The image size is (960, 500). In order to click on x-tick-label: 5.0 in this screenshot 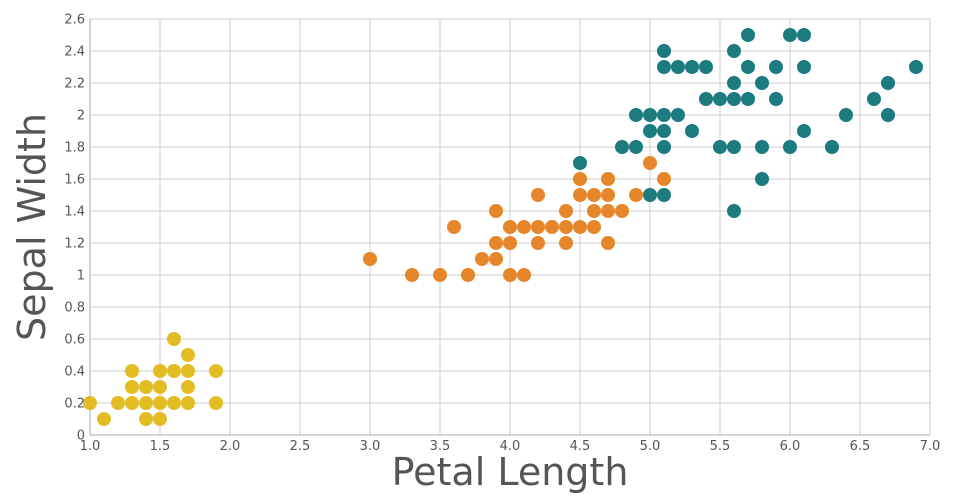, I will do `click(650, 446)`.